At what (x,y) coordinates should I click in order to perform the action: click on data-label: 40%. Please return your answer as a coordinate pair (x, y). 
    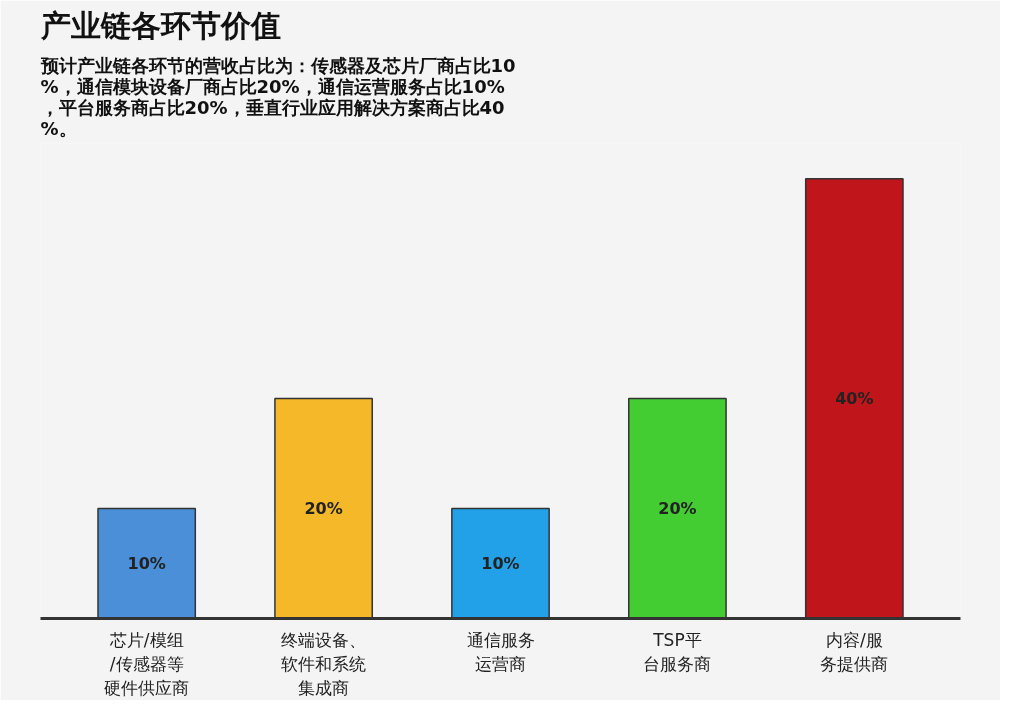
    Looking at the image, I should click on (854, 399).